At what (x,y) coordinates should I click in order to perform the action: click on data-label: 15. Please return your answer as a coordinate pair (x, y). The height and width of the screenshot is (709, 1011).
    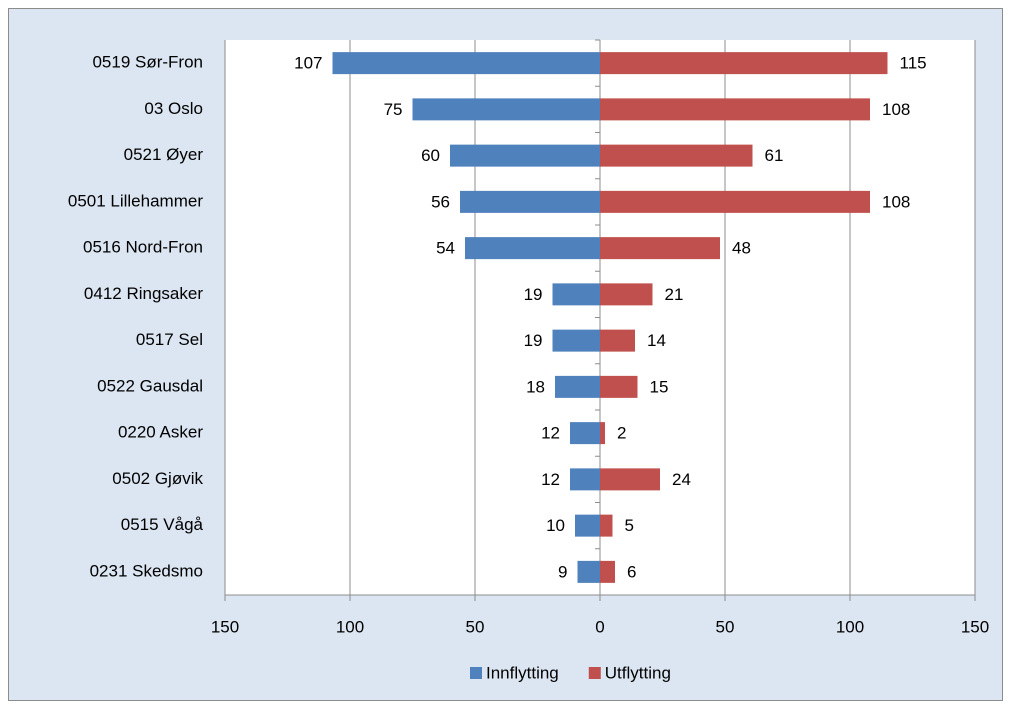
    Looking at the image, I should click on (659, 386).